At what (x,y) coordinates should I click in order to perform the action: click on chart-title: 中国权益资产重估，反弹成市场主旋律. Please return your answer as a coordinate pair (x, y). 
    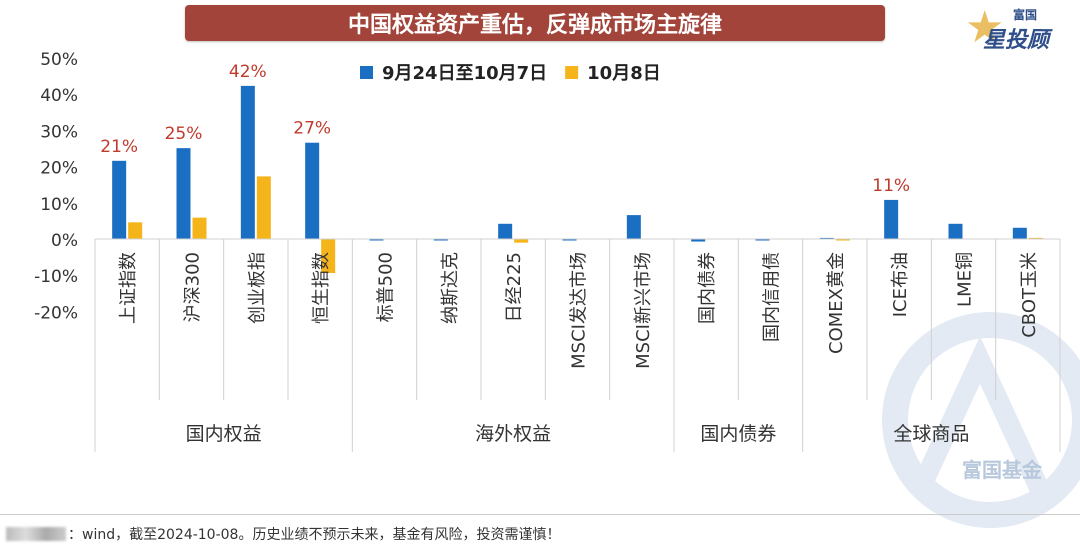
    Looking at the image, I should click on (535, 23).